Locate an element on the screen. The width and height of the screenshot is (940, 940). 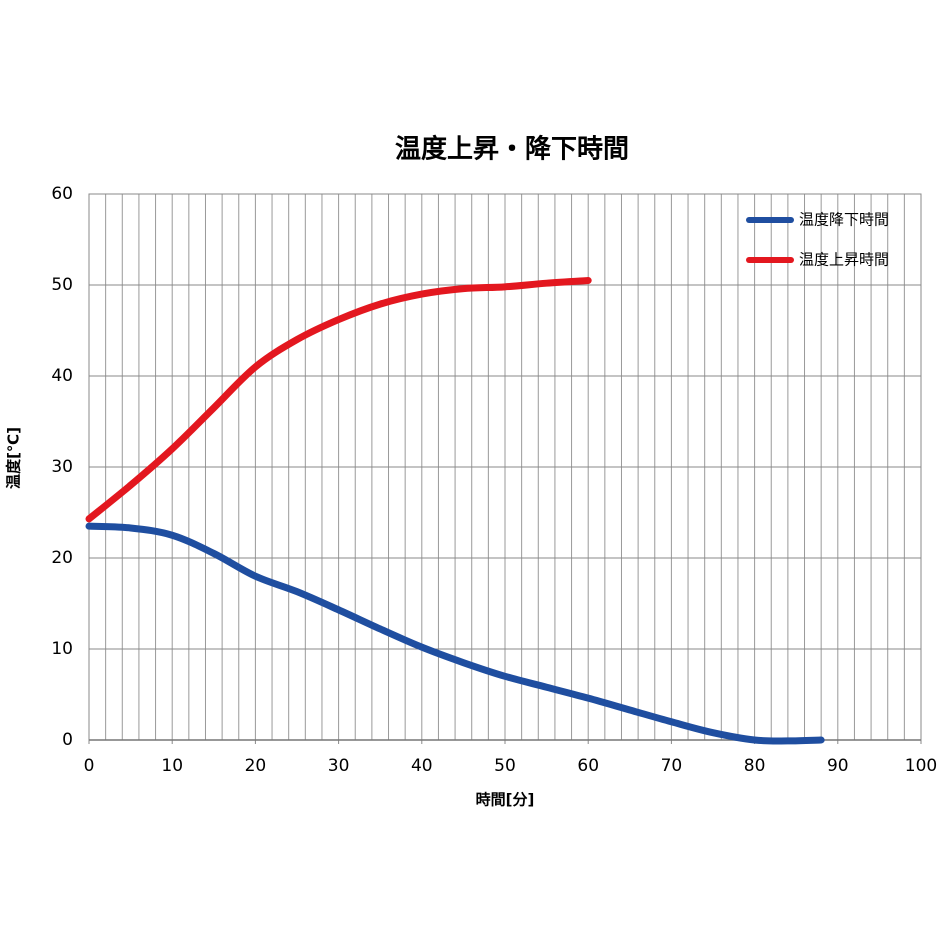
chart-title: 温度上昇・降下時間 is located at coordinates (512, 149).